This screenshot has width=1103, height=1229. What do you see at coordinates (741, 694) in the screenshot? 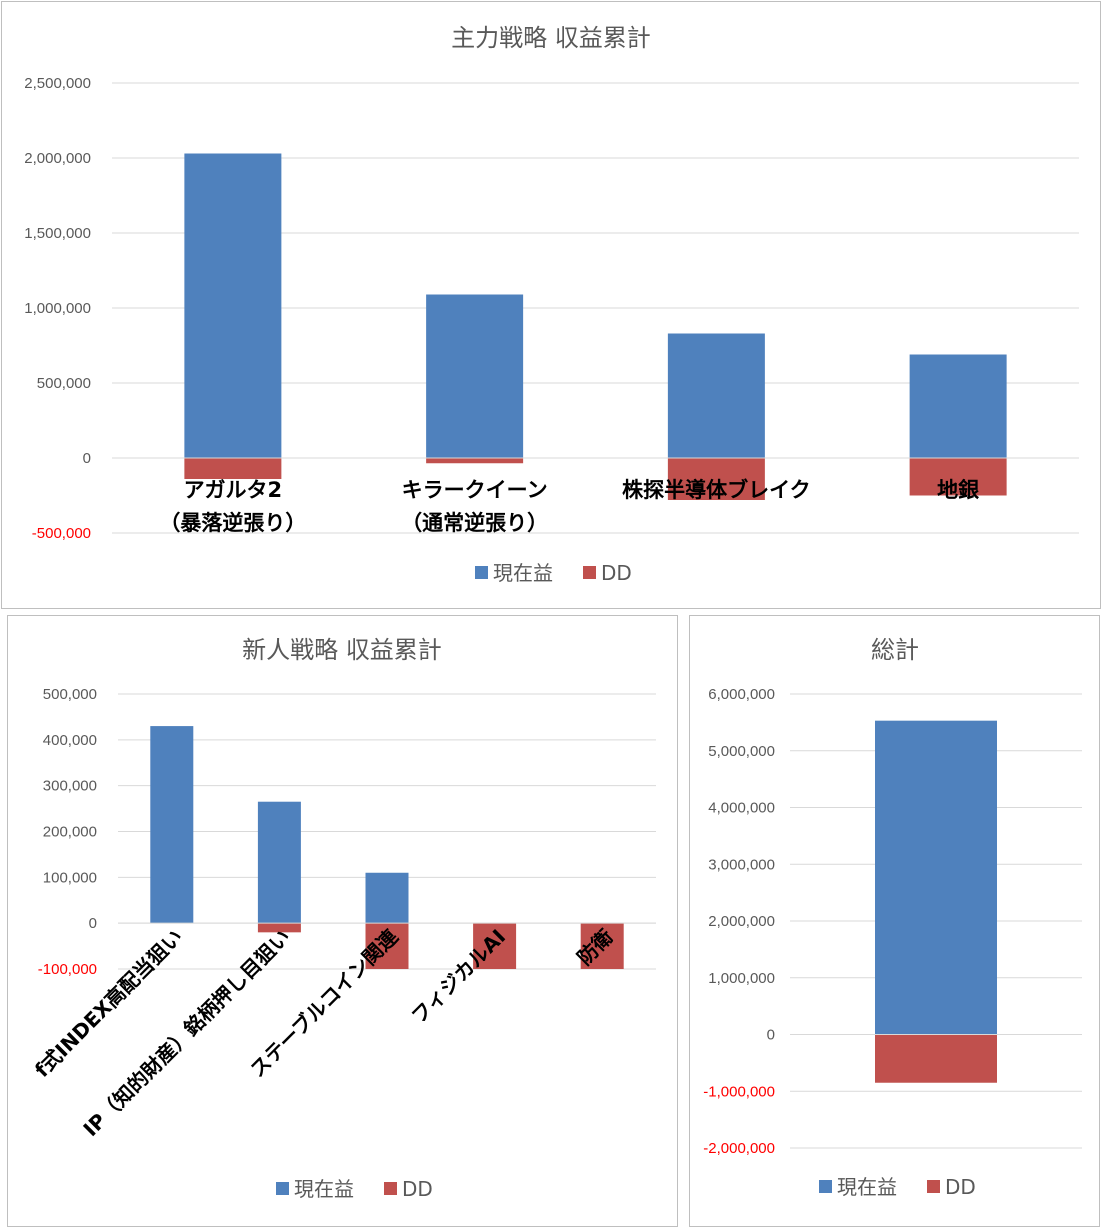
I see `y-tick-label: 6,000,000` at bounding box center [741, 694].